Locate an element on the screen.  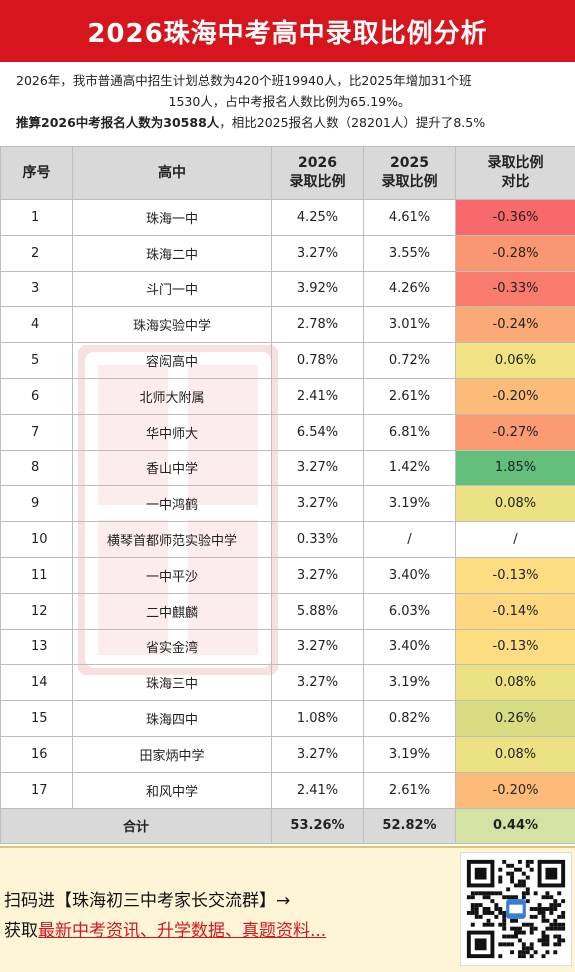
cell-2026: 2.78% is located at coordinates (317, 325).